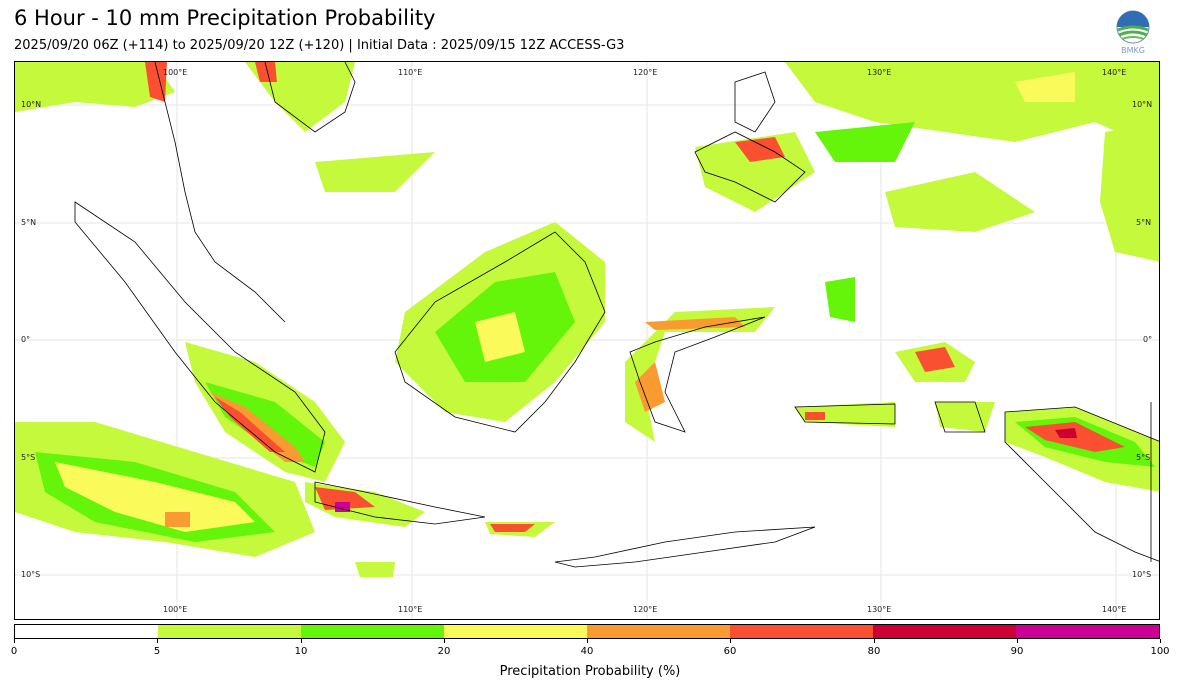 Image resolution: width=1180 pixels, height=690 pixels. I want to click on lon-label-top: 110°E, so click(410, 72).